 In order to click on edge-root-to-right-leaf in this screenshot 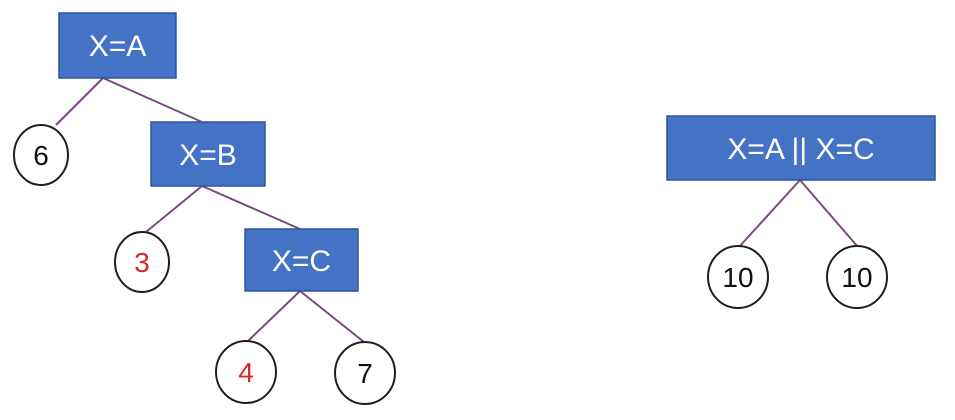, I will do `click(829, 213)`.